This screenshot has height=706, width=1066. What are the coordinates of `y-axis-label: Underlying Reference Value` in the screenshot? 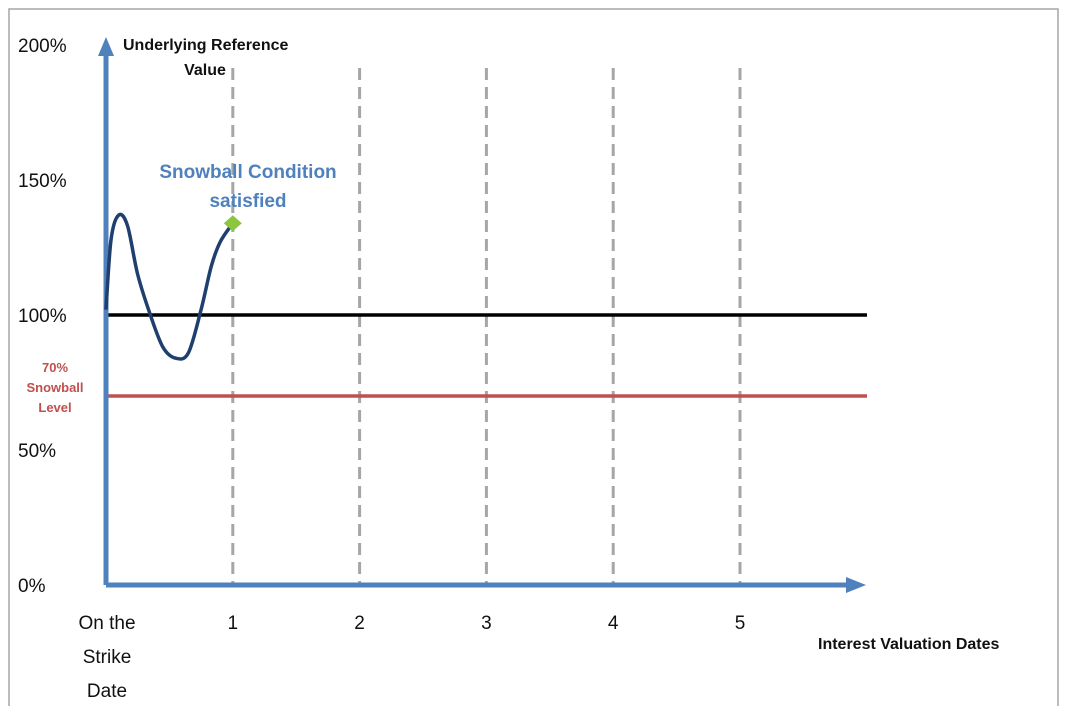 It's located at (205, 58).